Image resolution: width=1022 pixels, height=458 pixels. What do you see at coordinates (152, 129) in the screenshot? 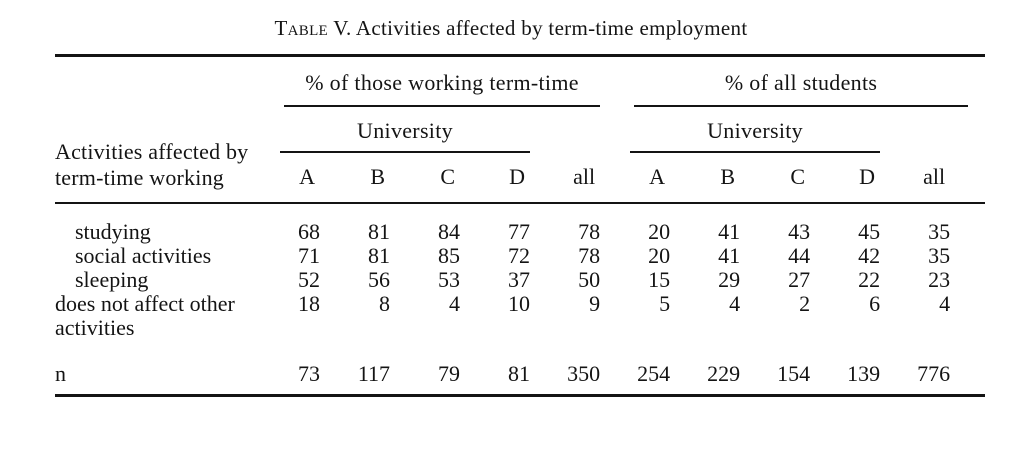
I see `stub-header: Activities affected by term-time working` at bounding box center [152, 129].